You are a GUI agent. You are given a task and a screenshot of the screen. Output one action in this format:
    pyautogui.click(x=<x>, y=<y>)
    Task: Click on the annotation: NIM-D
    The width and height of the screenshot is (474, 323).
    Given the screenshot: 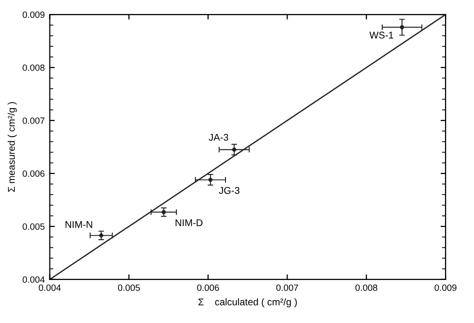 What is the action you would take?
    pyautogui.click(x=189, y=222)
    